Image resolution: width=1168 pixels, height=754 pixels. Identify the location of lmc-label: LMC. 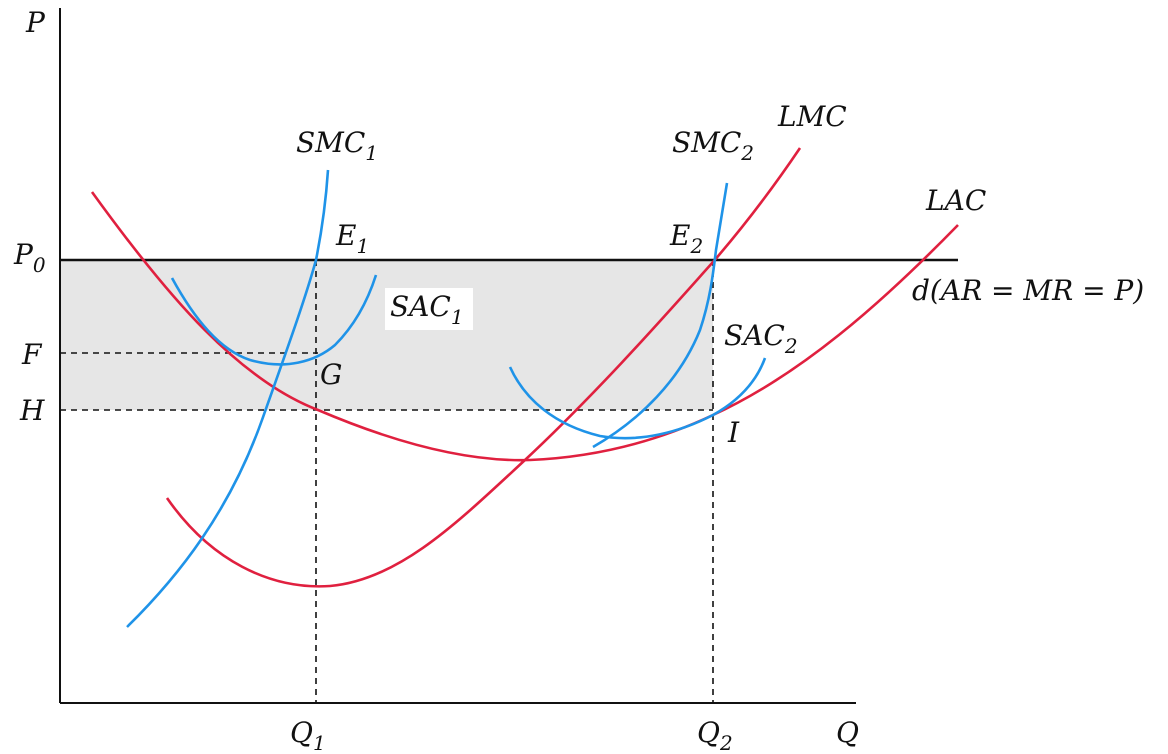
(812, 116).